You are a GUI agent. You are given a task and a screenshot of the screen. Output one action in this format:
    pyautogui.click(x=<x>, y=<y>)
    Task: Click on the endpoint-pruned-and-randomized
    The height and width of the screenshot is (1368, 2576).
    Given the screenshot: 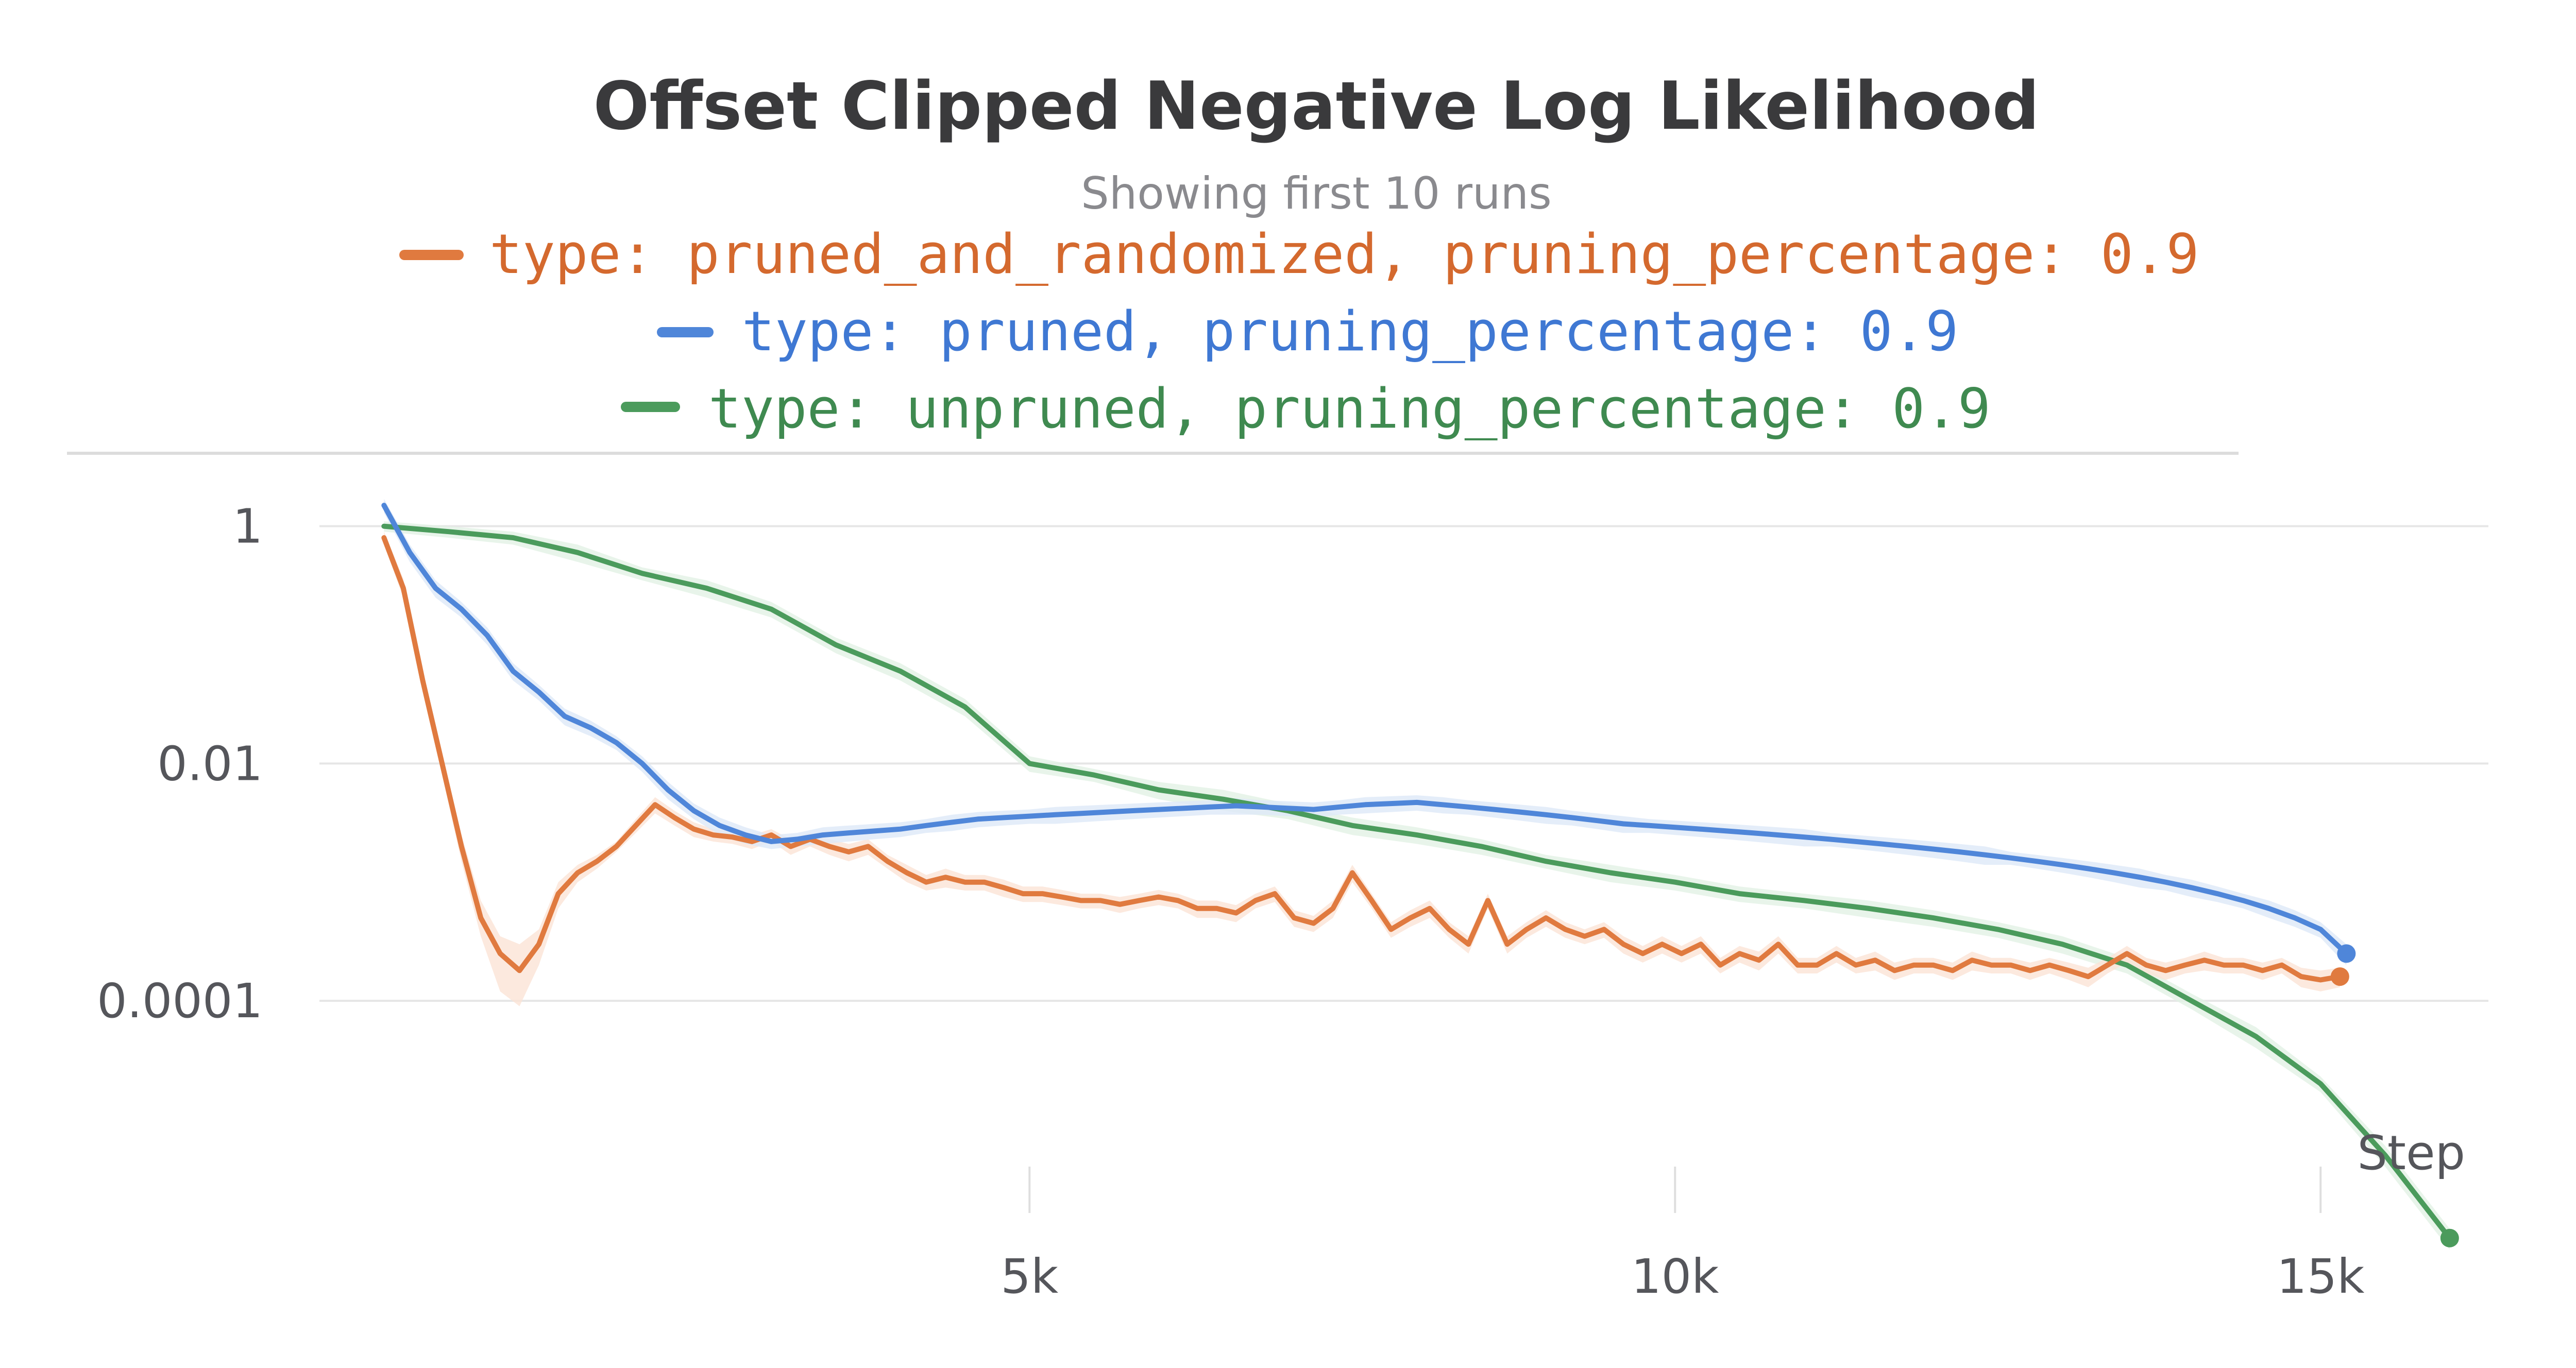 What is the action you would take?
    pyautogui.click(x=2339, y=976)
    